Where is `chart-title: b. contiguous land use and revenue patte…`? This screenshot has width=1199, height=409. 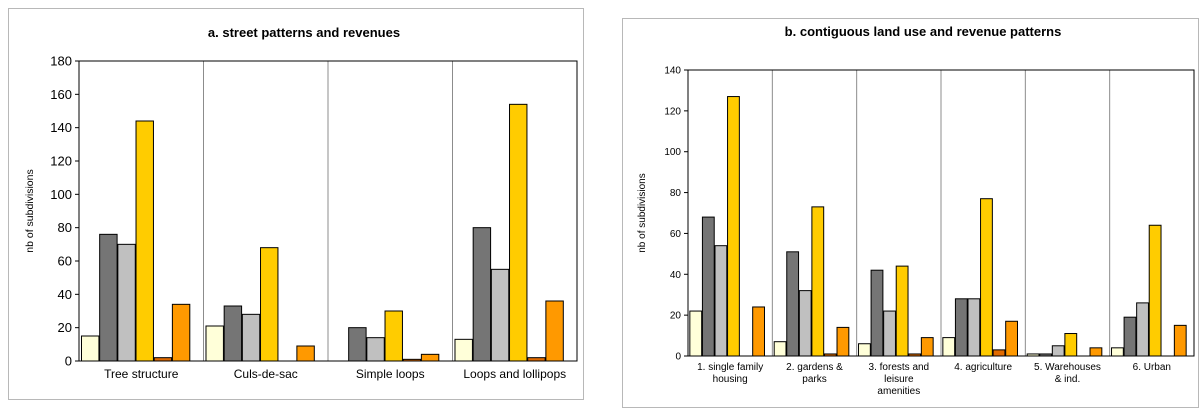 chart-title: b. contiguous land use and revenue patte… is located at coordinates (923, 31).